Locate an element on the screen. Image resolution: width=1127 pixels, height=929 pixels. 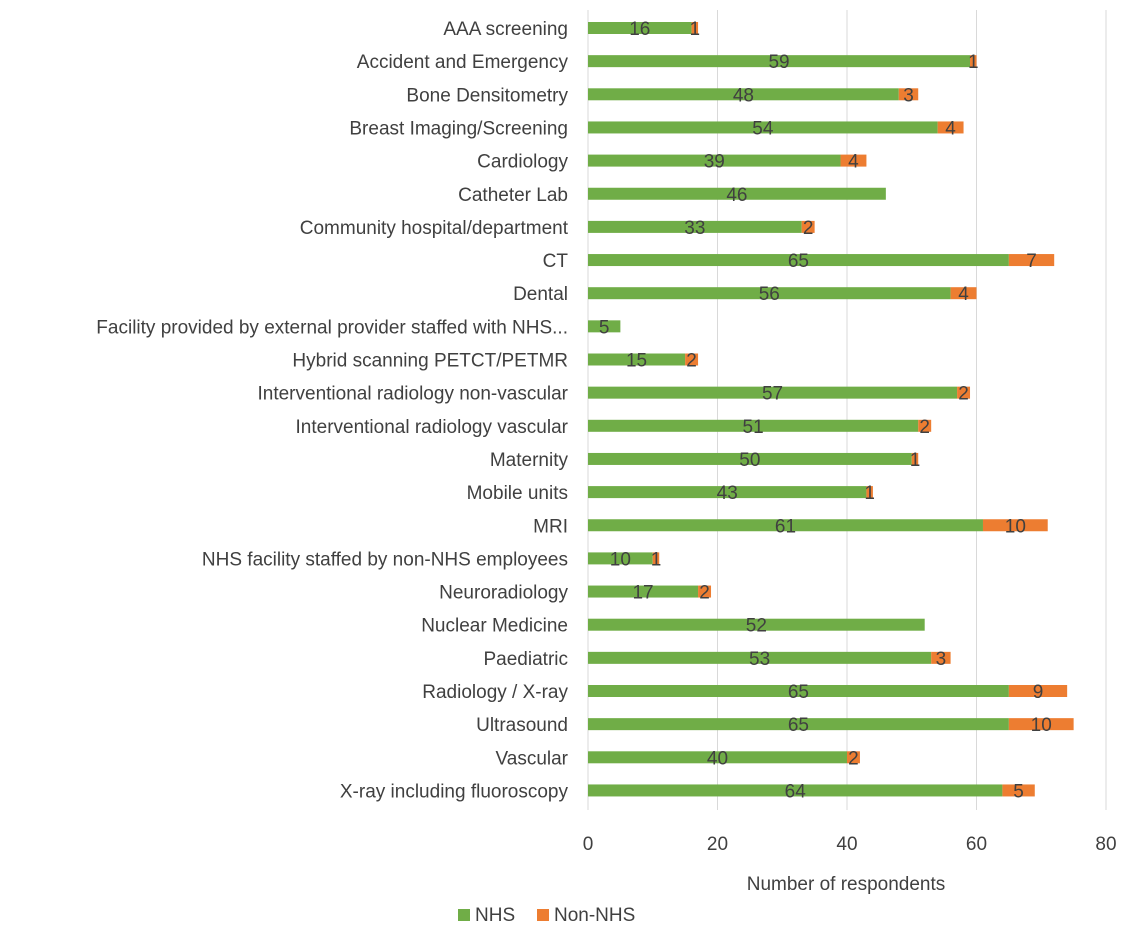
data-label-nhs: 17 is located at coordinates (642, 593).